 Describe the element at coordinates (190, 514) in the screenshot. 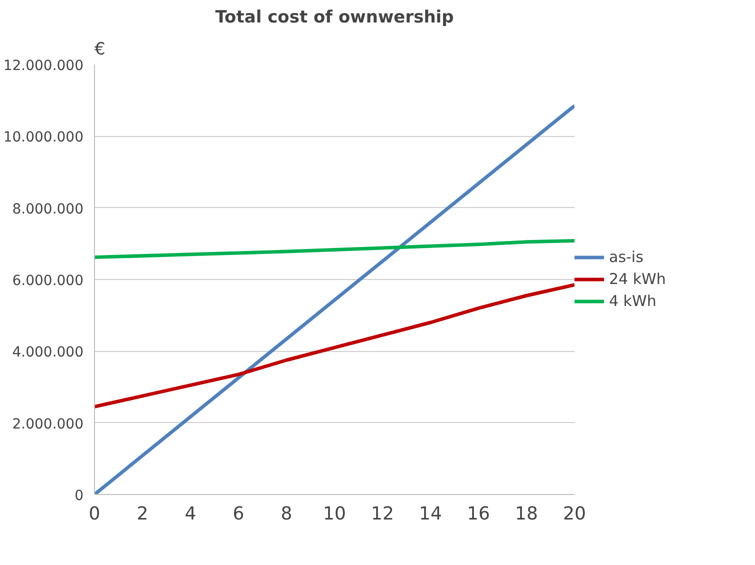

I see `x-tick-label: 4` at that location.